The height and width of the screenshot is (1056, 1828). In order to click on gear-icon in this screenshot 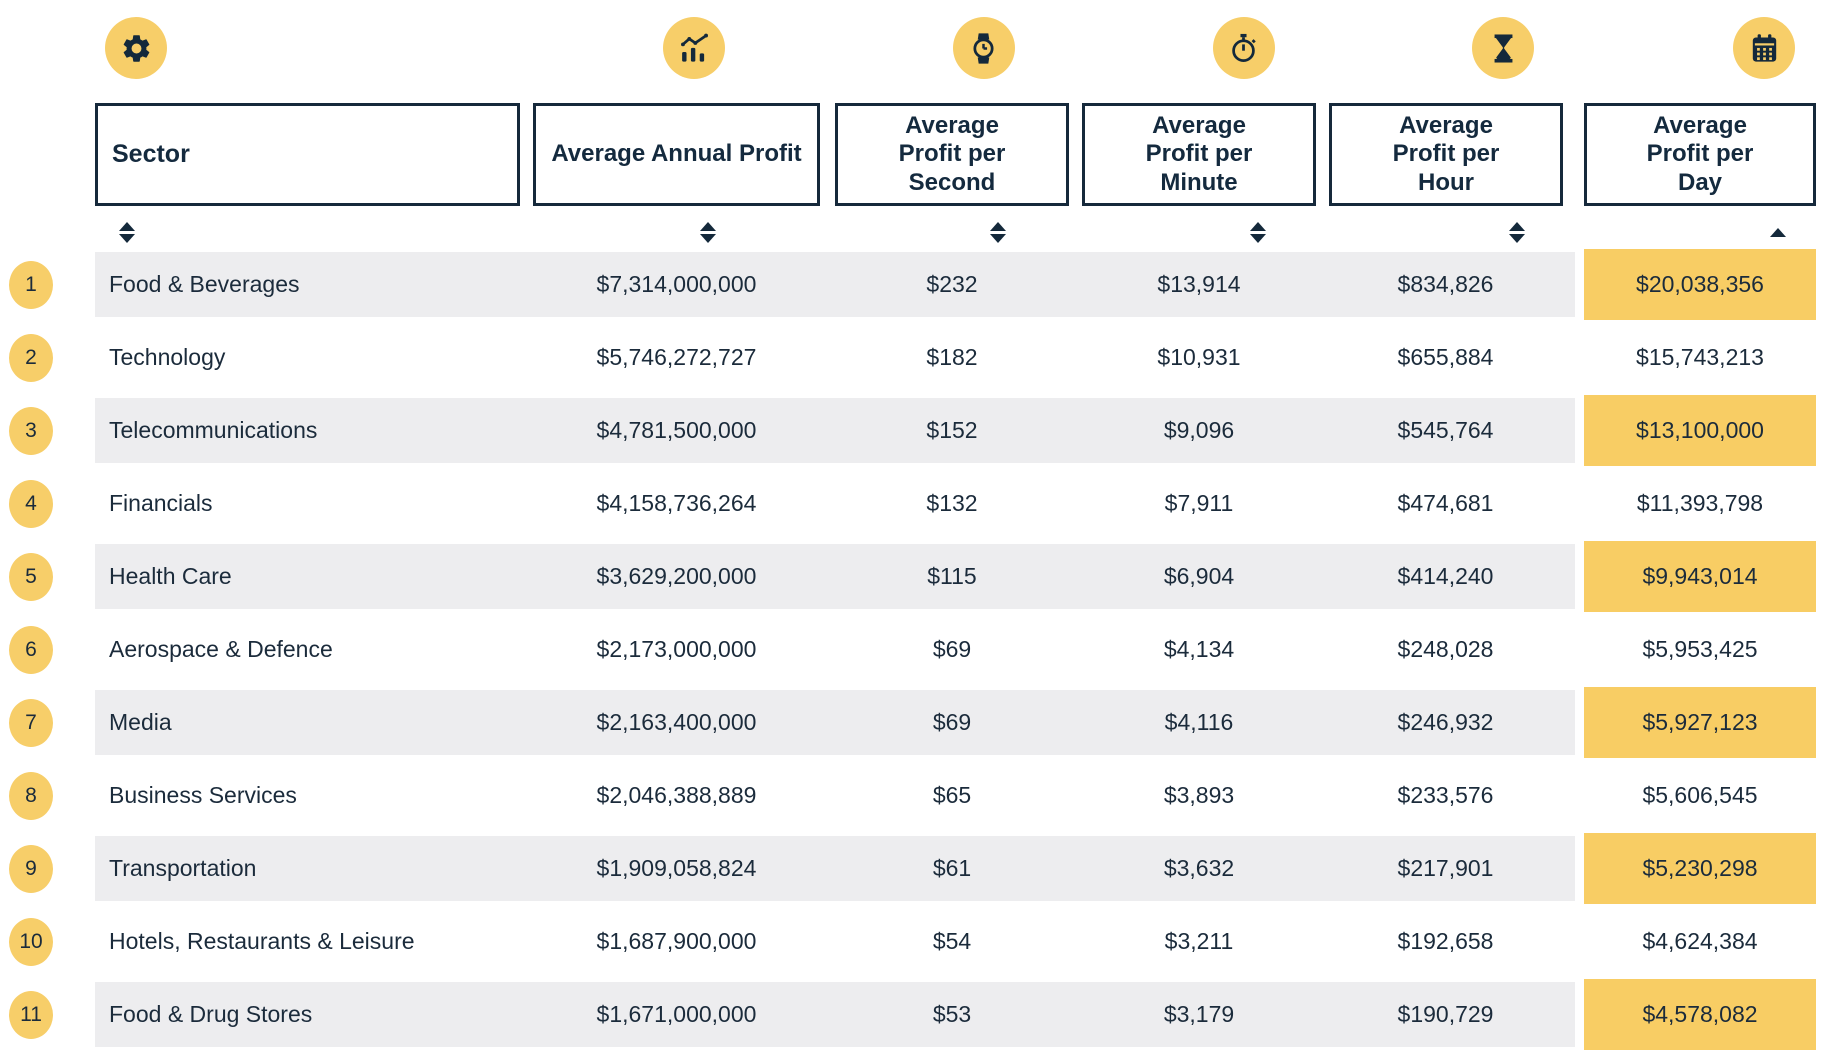, I will do `click(136, 48)`.